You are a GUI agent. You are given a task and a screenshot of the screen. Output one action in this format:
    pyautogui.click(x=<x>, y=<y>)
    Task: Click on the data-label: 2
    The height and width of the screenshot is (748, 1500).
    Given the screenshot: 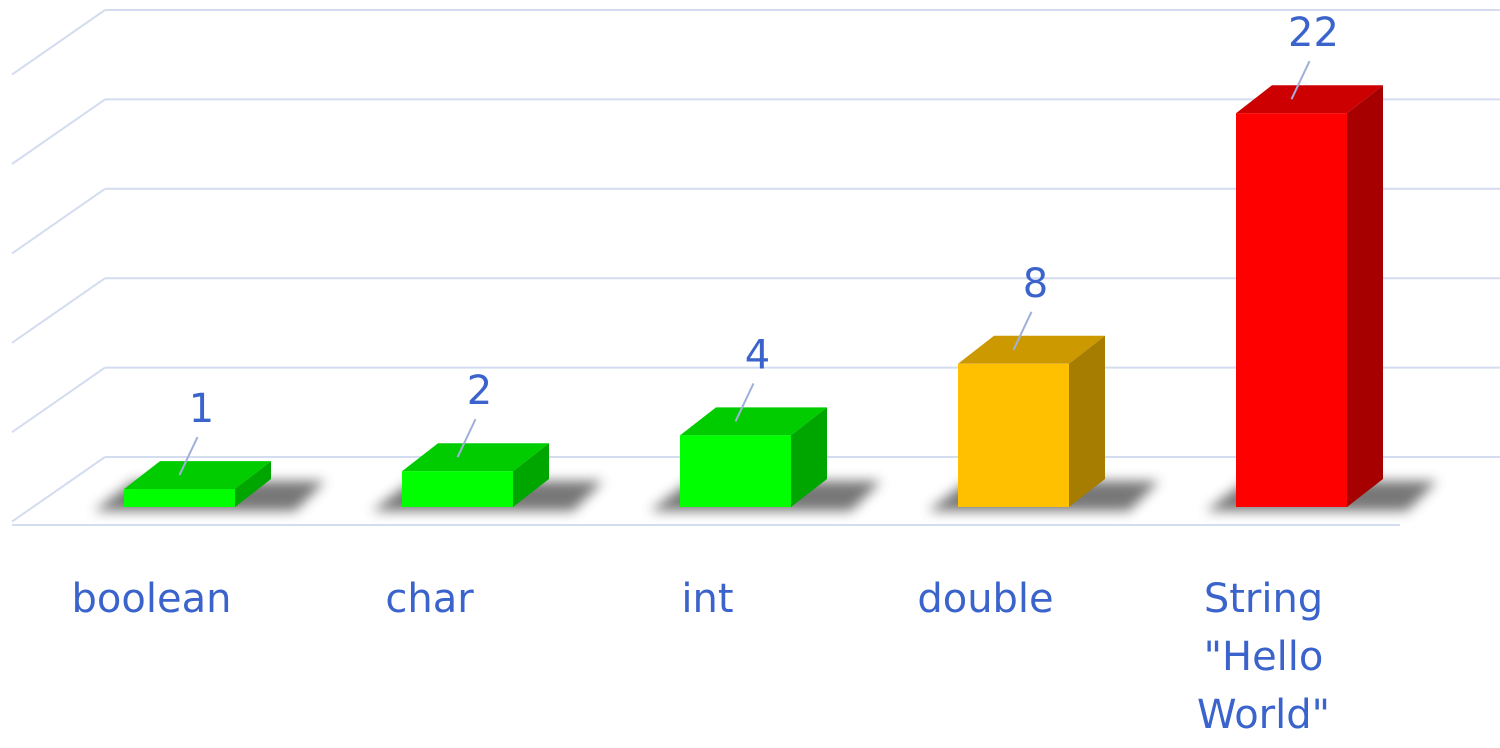 What is the action you would take?
    pyautogui.click(x=479, y=391)
    